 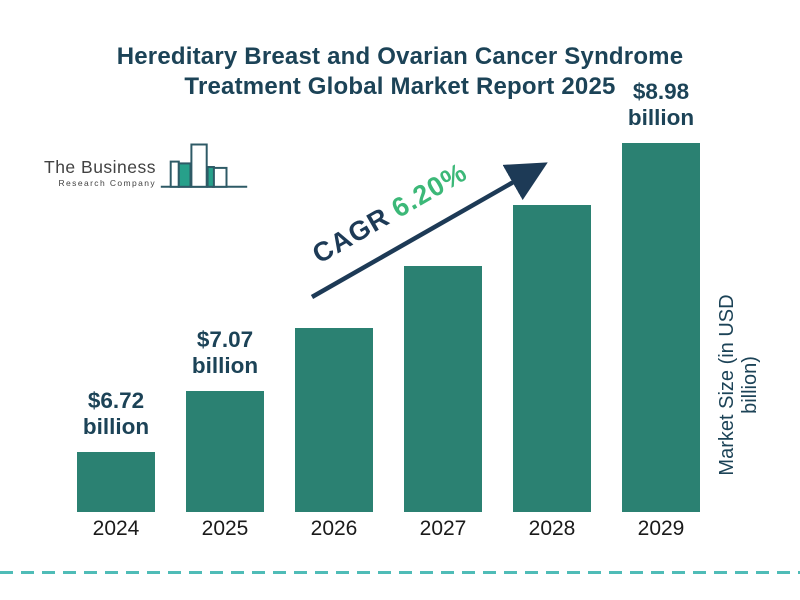 I want to click on growth-arrow-icon, so click(x=429, y=230).